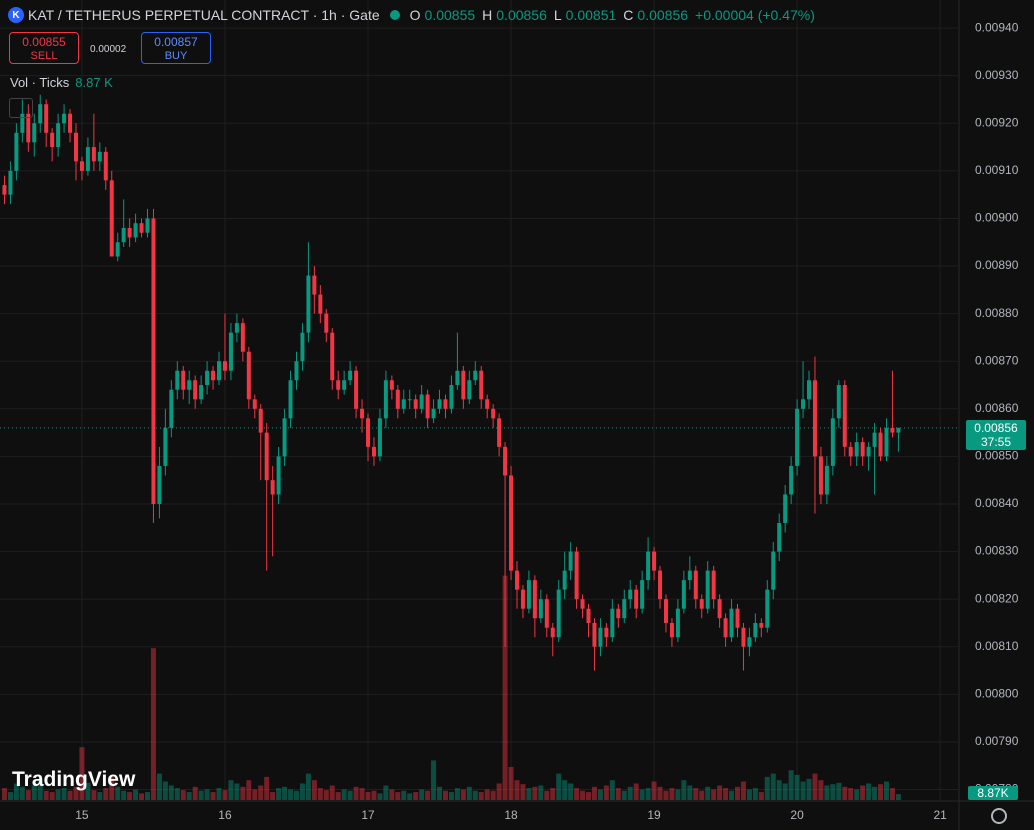 Image resolution: width=1034 pixels, height=830 pixels. What do you see at coordinates (996, 428) in the screenshot?
I see `last-price: 0.00856` at bounding box center [996, 428].